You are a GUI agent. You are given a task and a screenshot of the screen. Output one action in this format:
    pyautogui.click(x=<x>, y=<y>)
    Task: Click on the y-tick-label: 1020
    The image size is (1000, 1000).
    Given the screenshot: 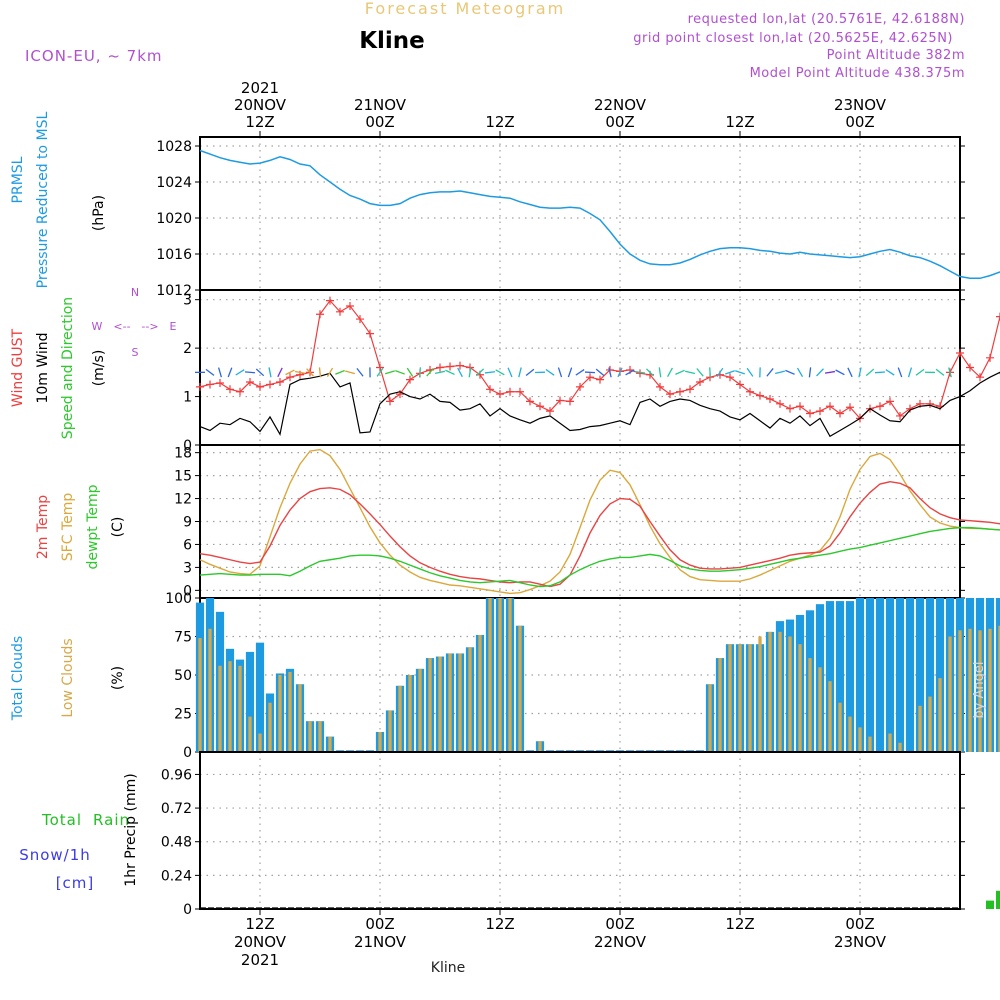 What is the action you would take?
    pyautogui.click(x=174, y=219)
    